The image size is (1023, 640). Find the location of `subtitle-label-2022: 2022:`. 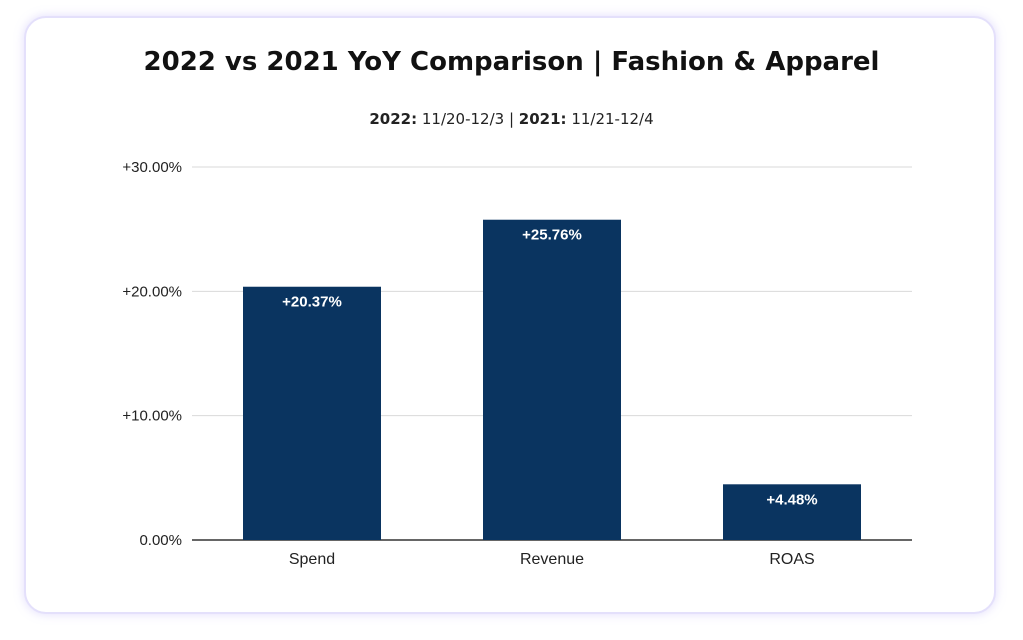

subtitle-label-2022: 2022: is located at coordinates (393, 119).